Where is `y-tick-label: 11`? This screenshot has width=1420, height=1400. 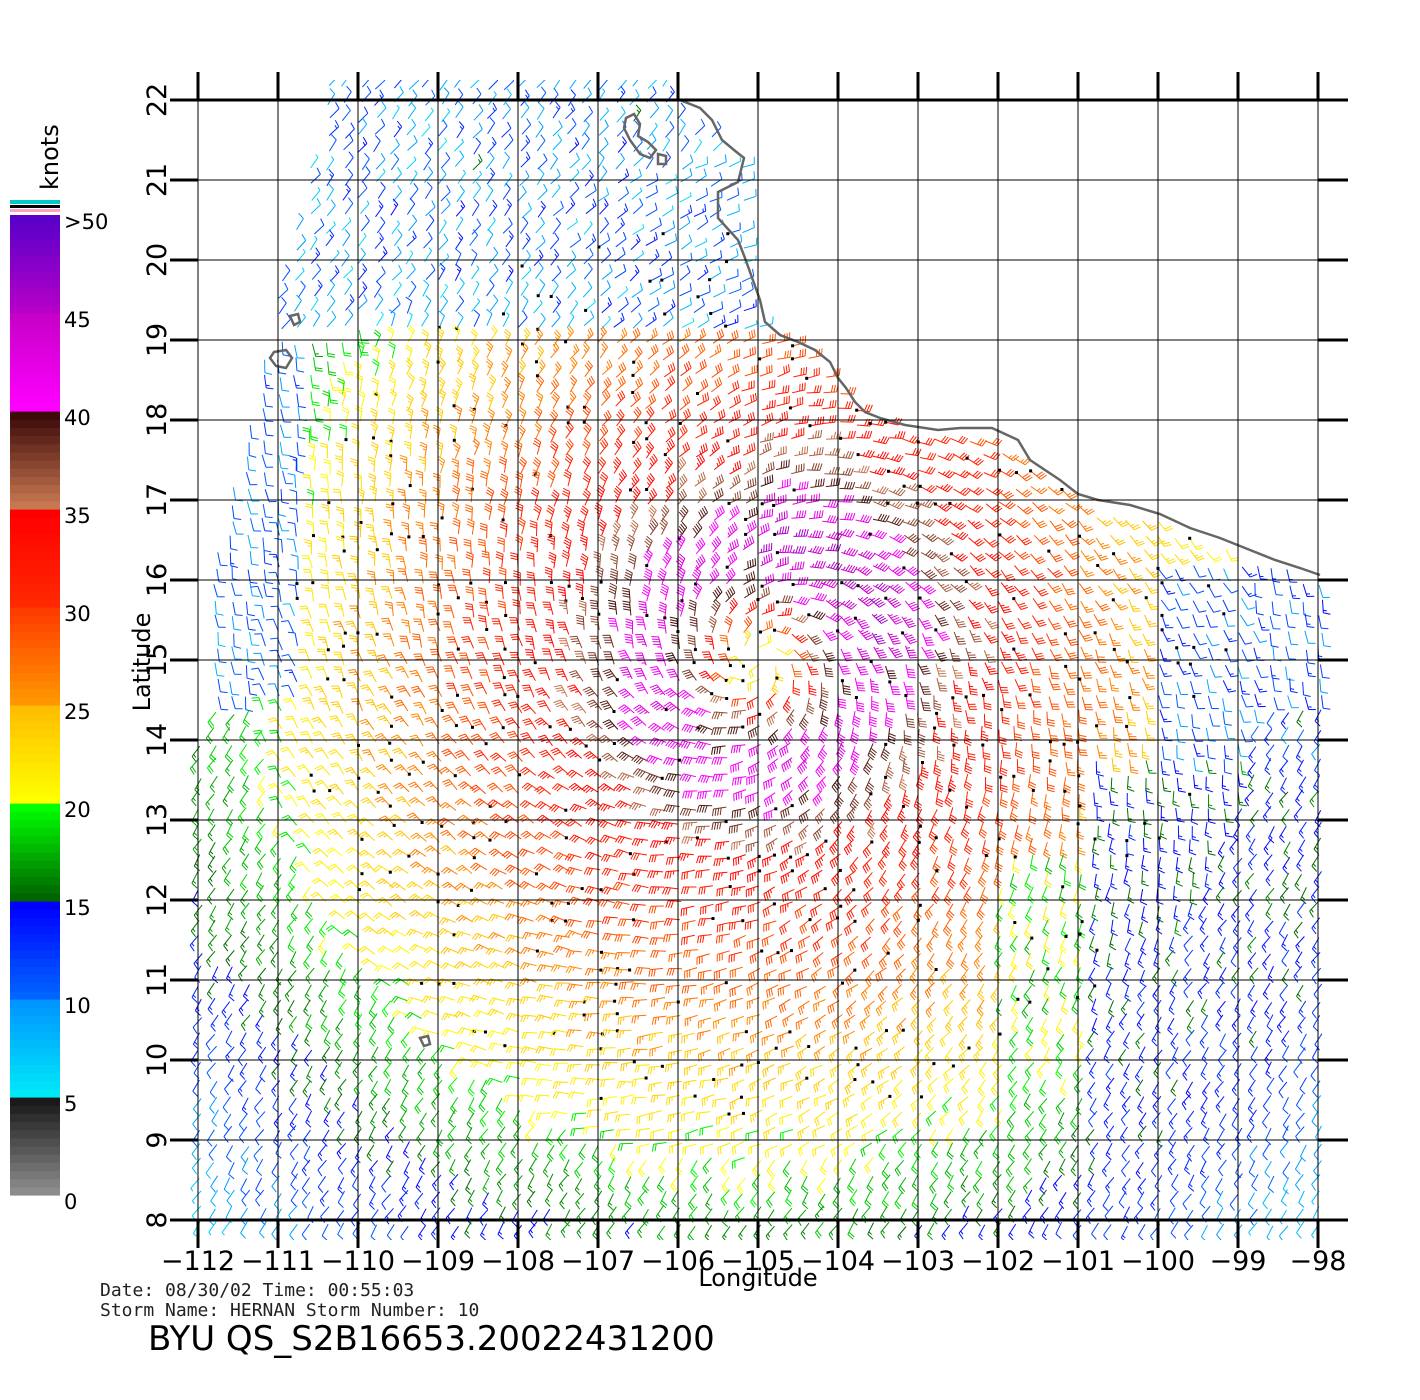 y-tick-label: 11 is located at coordinates (157, 980).